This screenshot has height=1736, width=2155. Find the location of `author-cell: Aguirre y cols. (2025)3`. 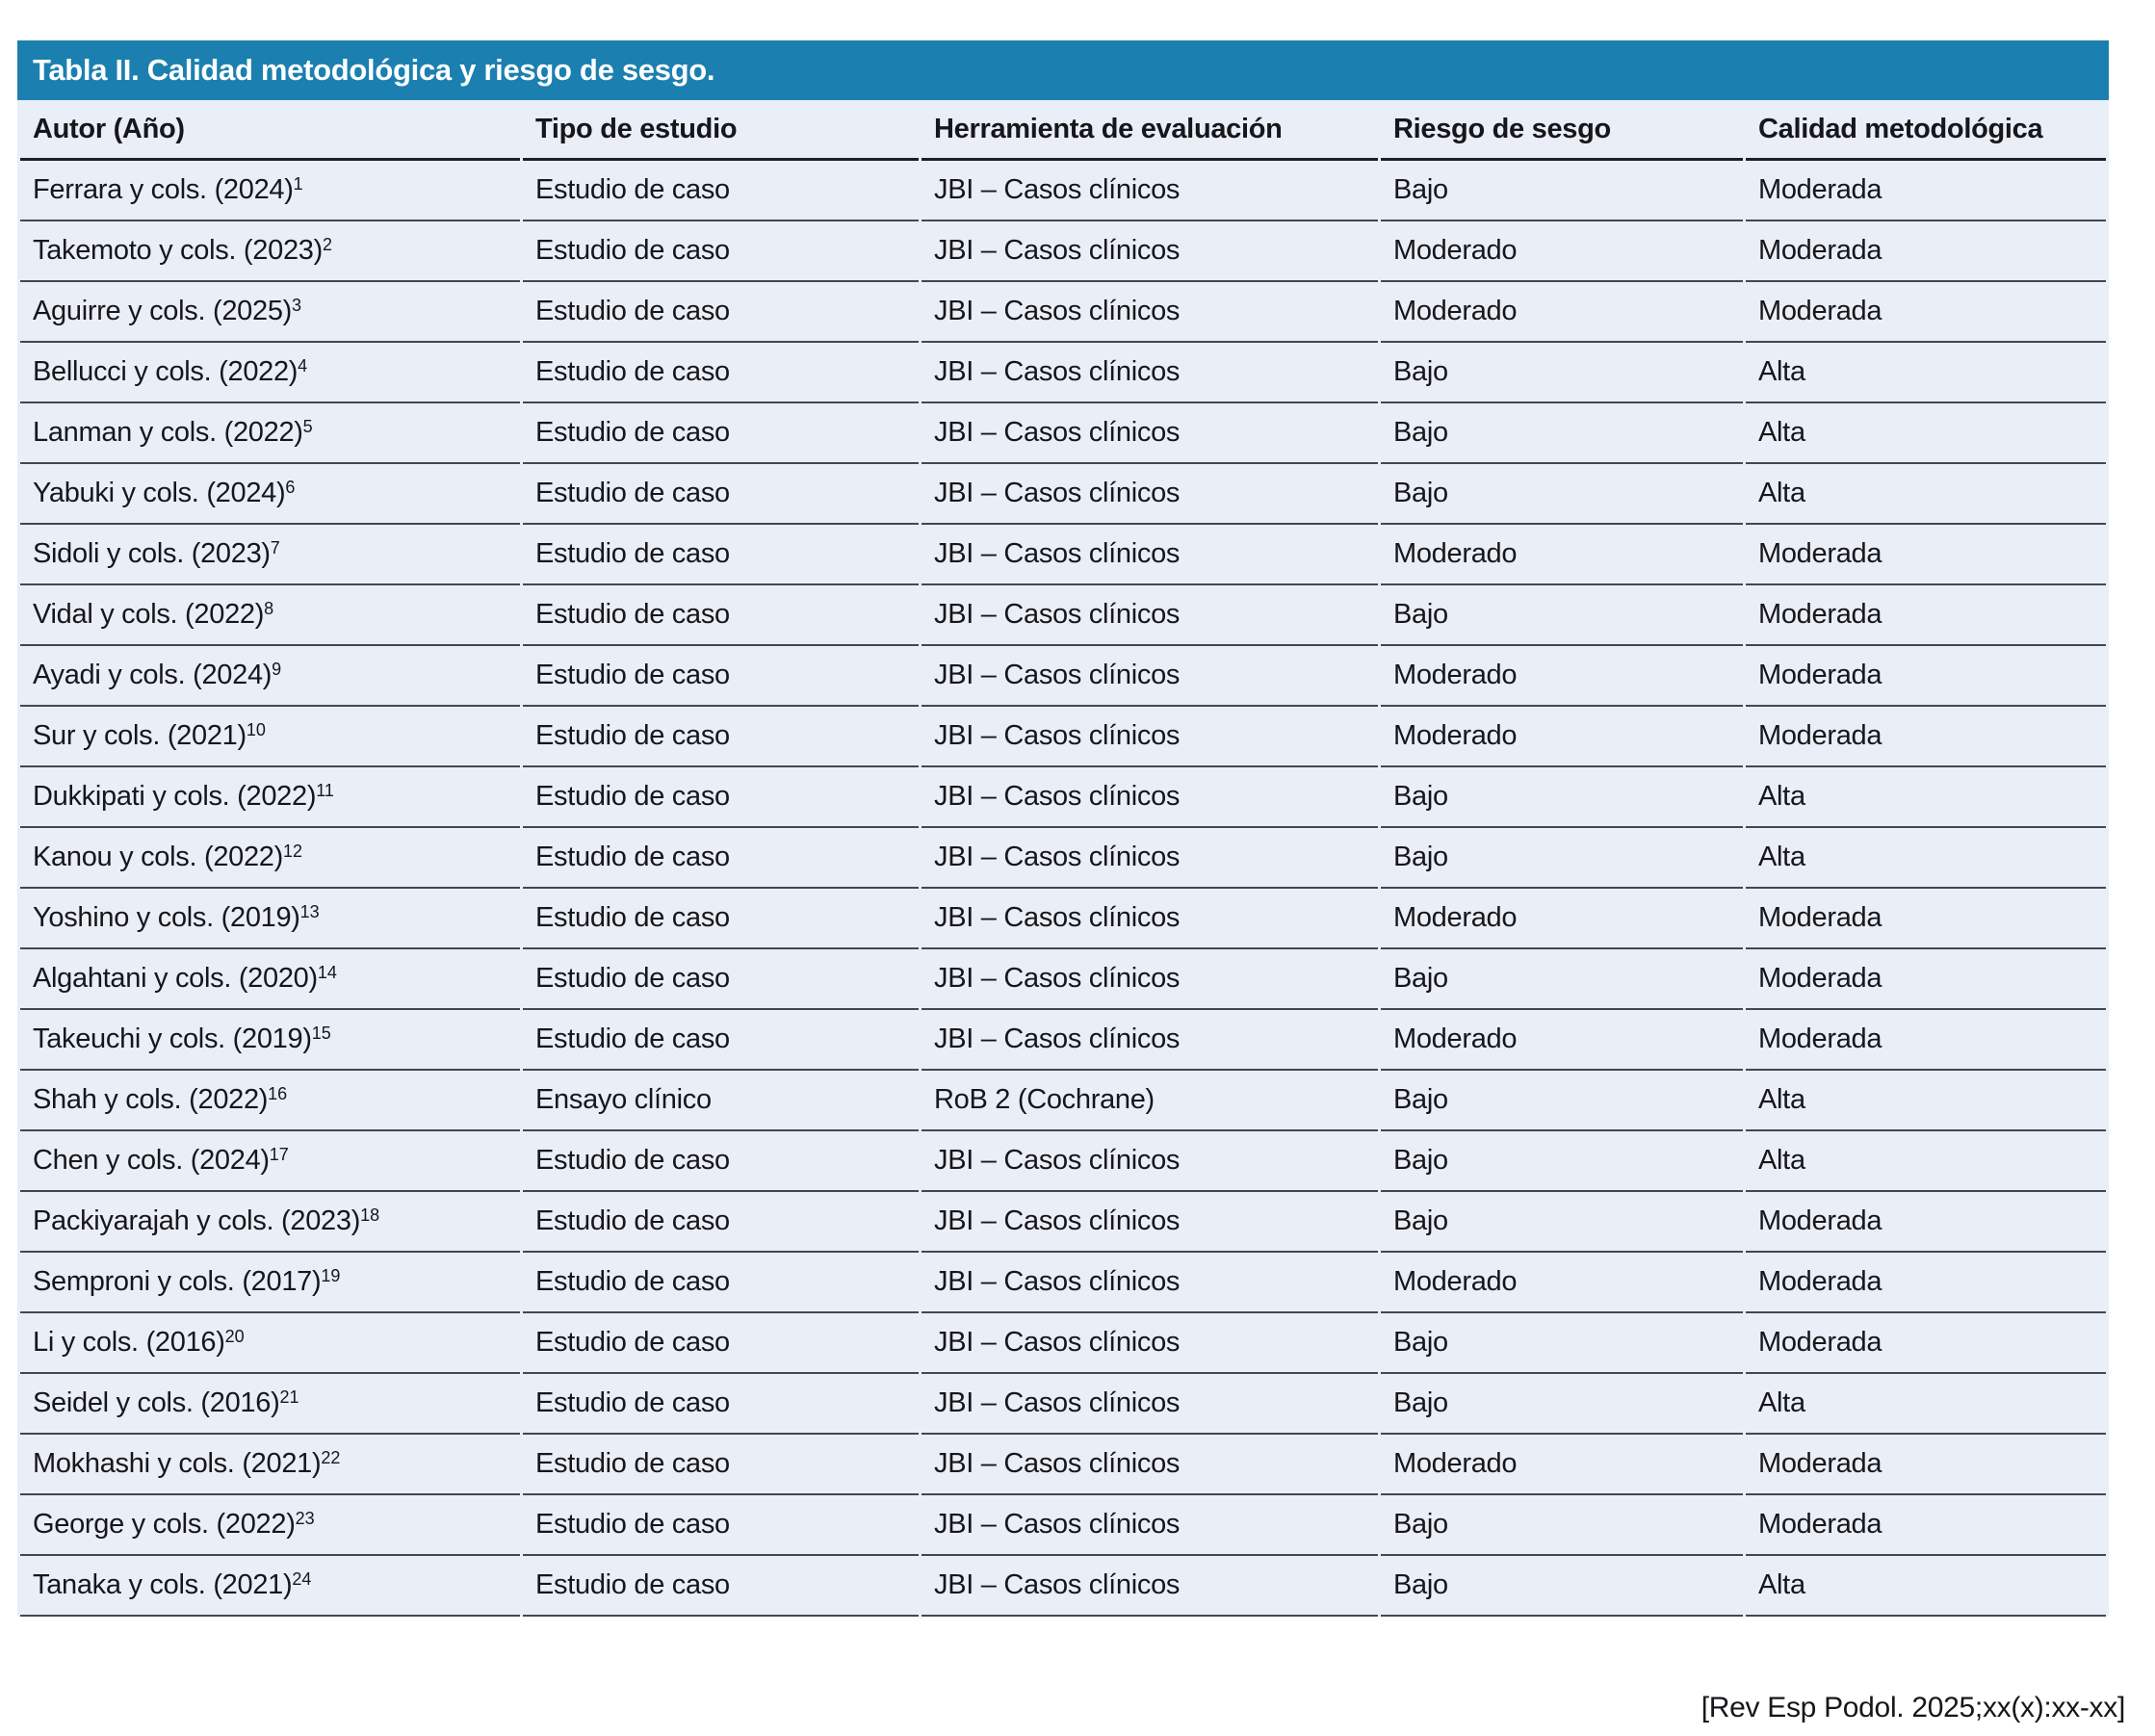

author-cell: Aguirre y cols. (2025)3 is located at coordinates (270, 312).